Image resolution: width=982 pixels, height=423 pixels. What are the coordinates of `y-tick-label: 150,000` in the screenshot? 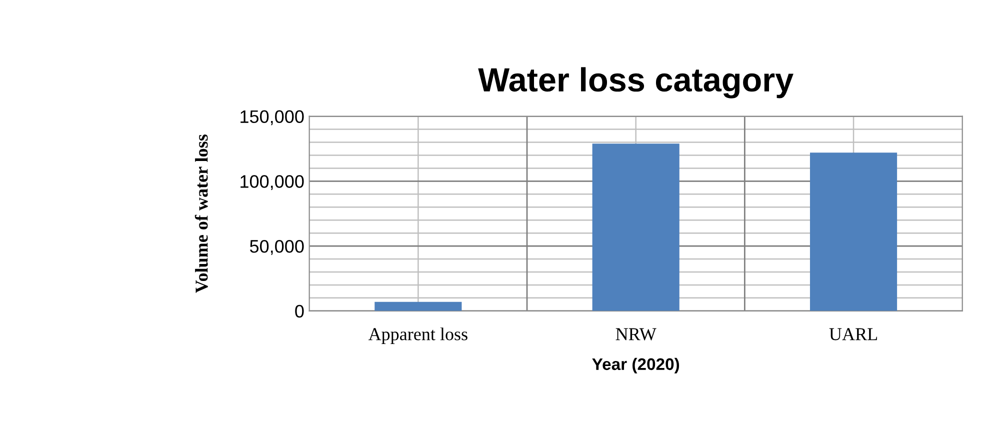 It's located at (272, 118).